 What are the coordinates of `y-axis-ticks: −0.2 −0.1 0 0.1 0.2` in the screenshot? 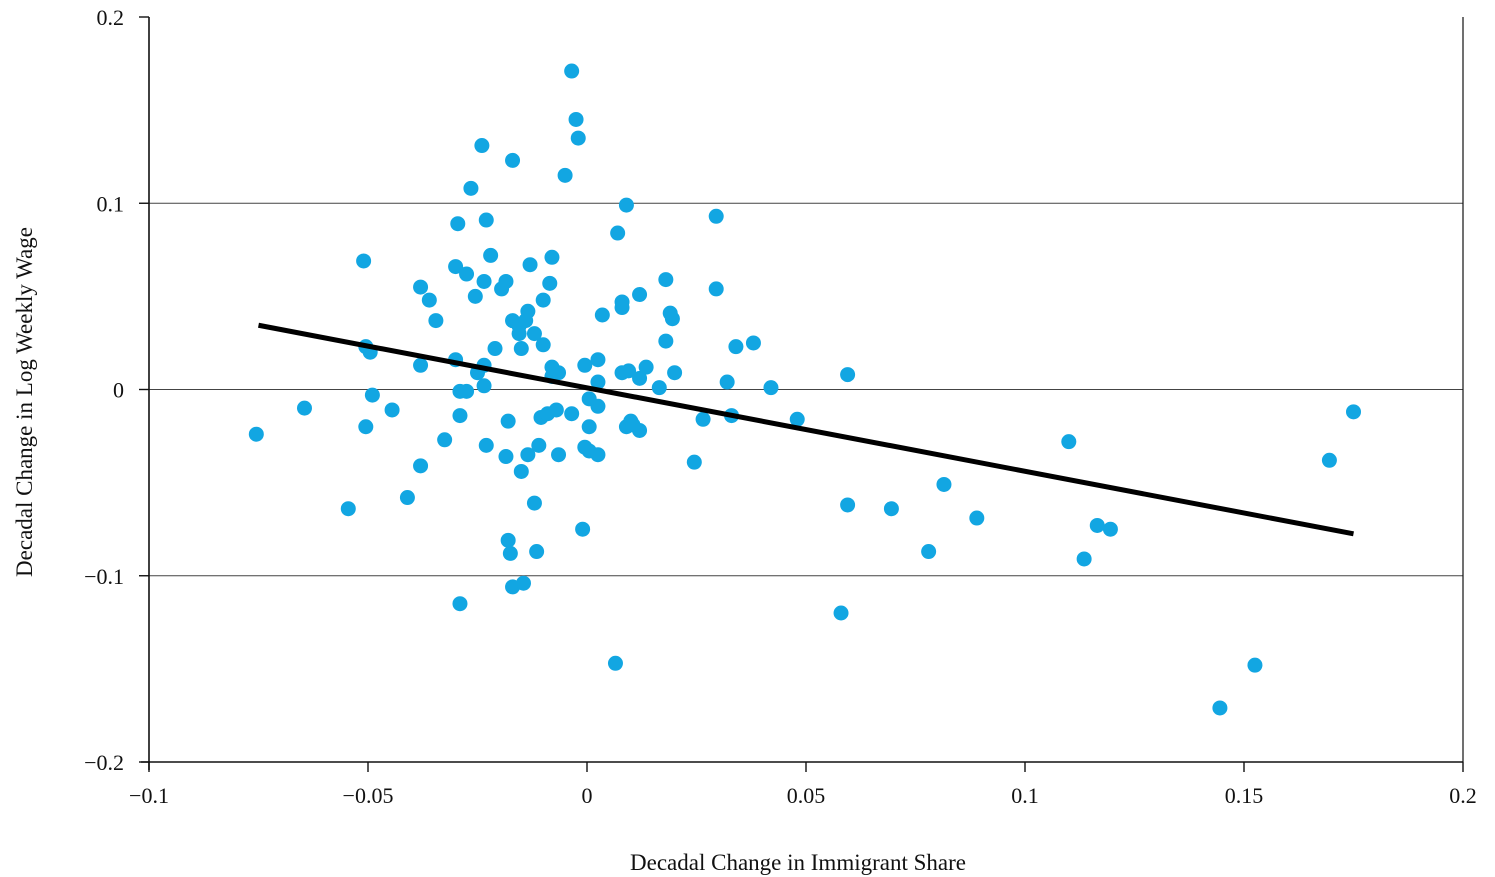 It's located at (116, 390).